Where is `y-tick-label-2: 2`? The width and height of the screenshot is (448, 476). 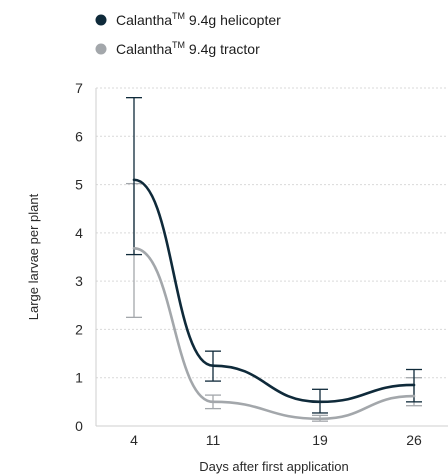
y-tick-label-2: 2 is located at coordinates (79, 329).